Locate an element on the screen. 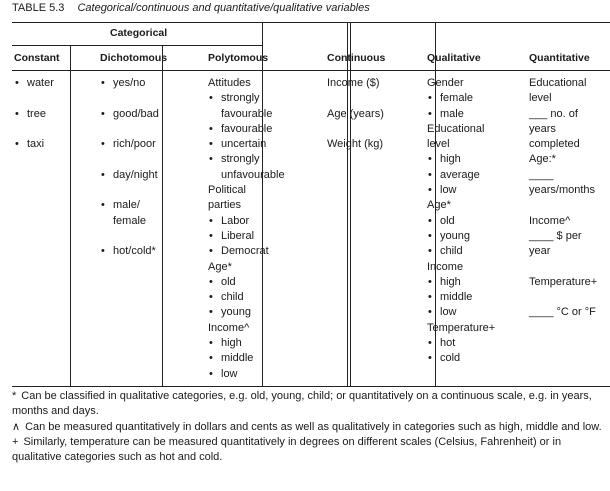 This screenshot has height=491, width=610. bullet-item: Democrat is located at coordinates (246, 251).